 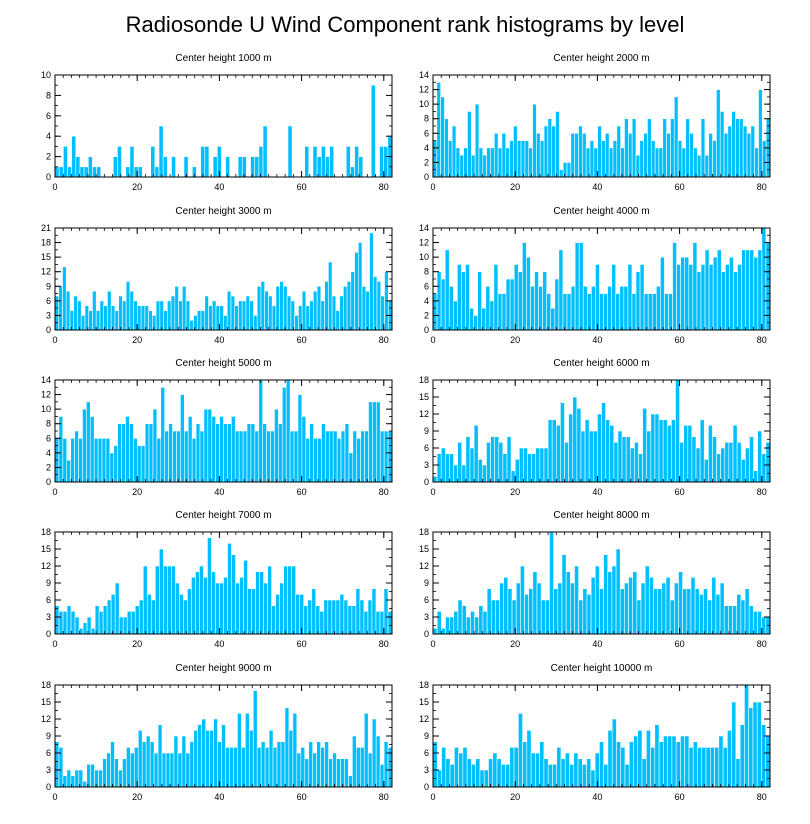 I want to click on y-tick-label: 4, so click(x=48, y=453).